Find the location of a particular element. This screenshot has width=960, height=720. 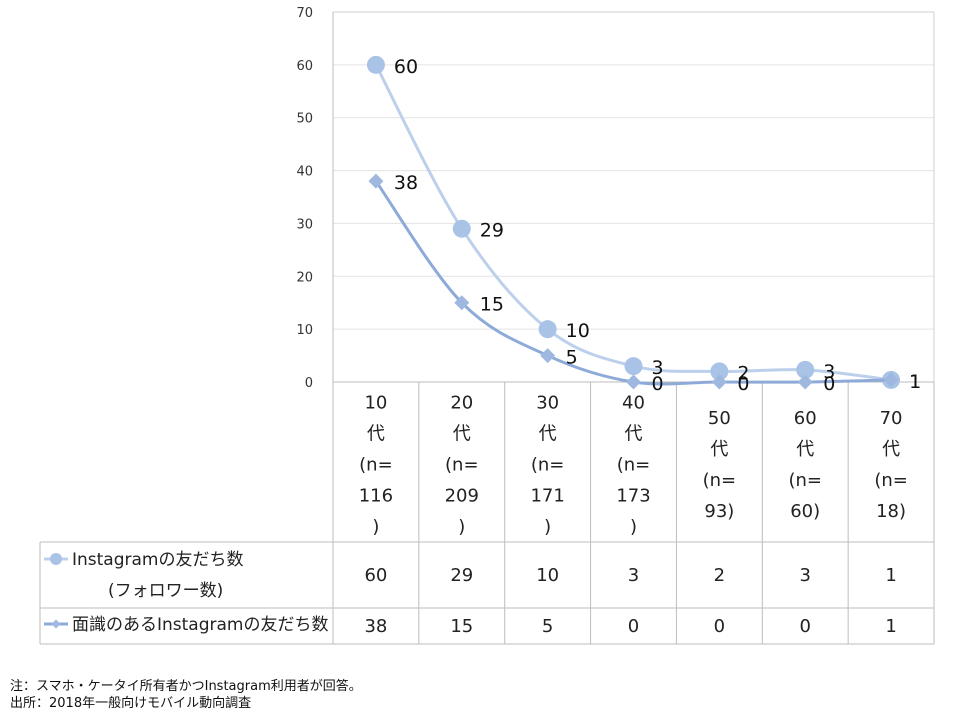

legend-label: 面識のあるInstagramの友だち数 is located at coordinates (200, 625).